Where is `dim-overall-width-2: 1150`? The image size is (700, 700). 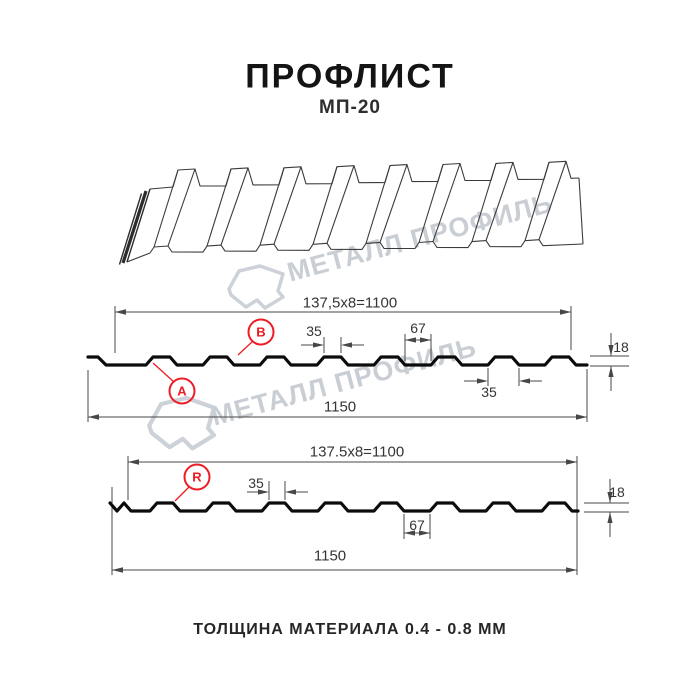
dim-overall-width-2: 1150 is located at coordinates (330, 556).